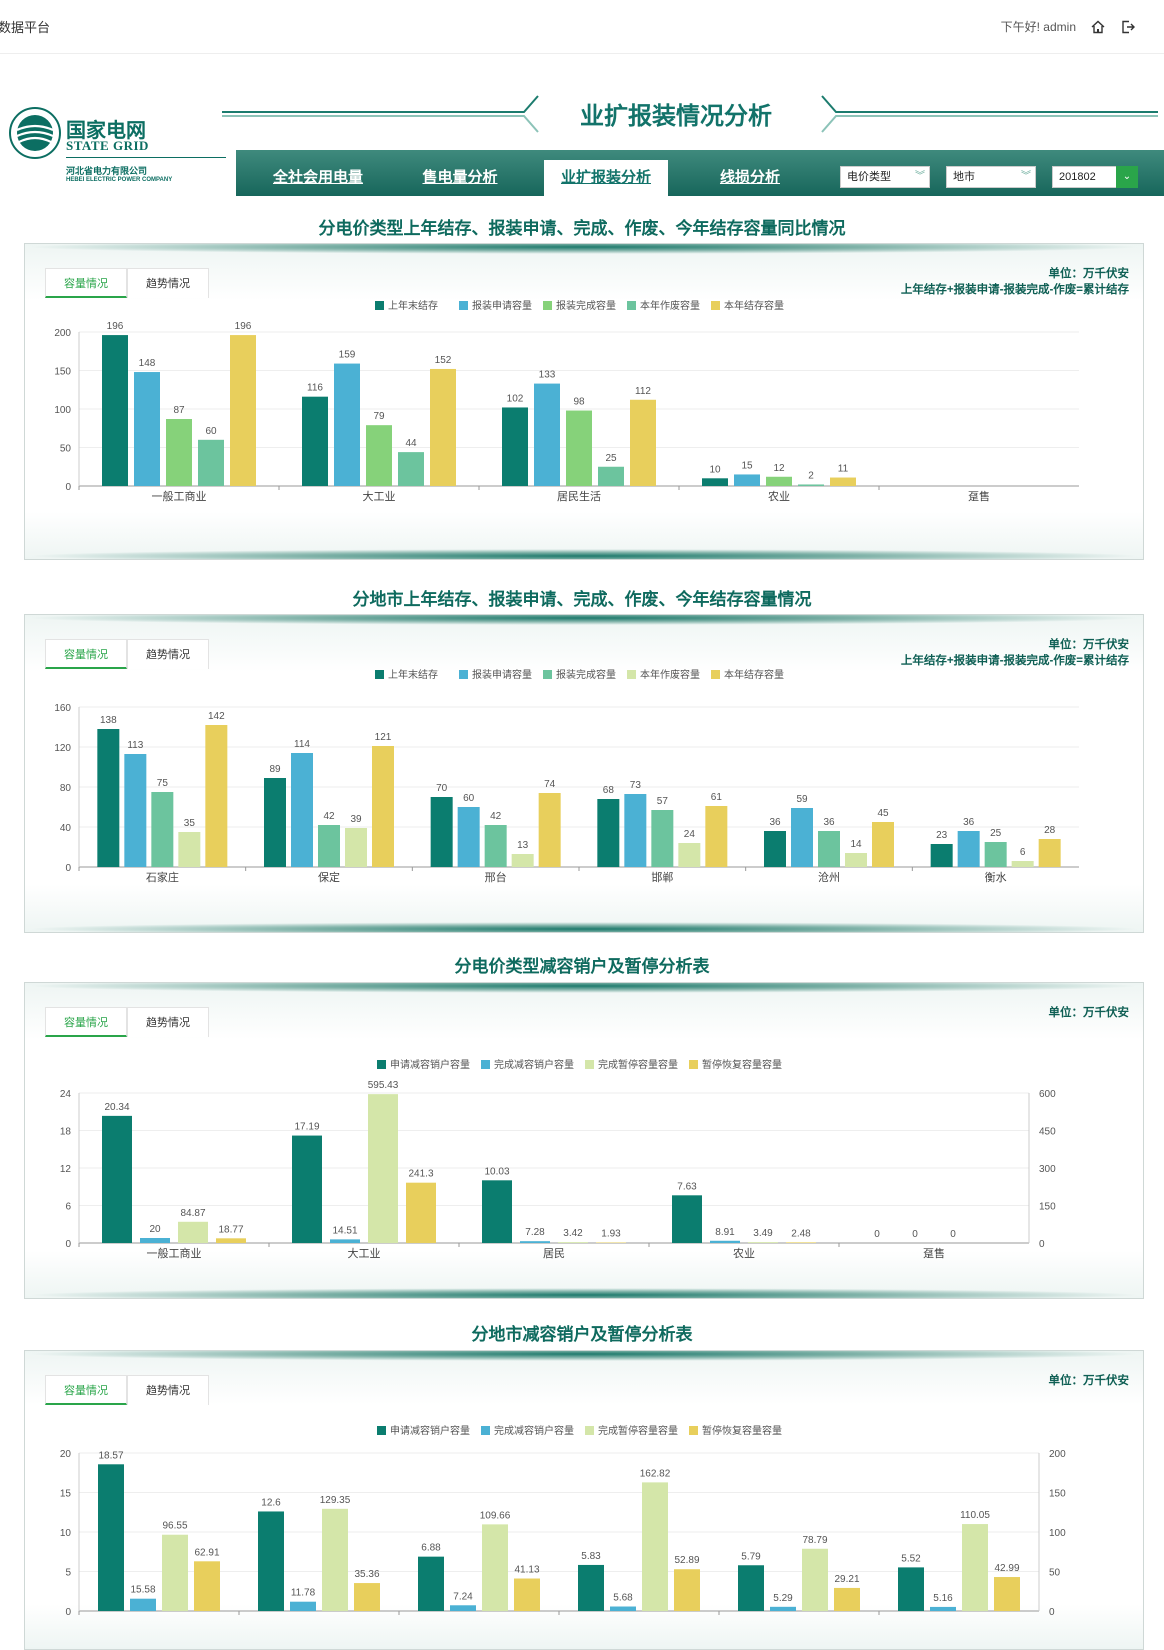  I want to click on city-select: 地市︾, so click(991, 177).